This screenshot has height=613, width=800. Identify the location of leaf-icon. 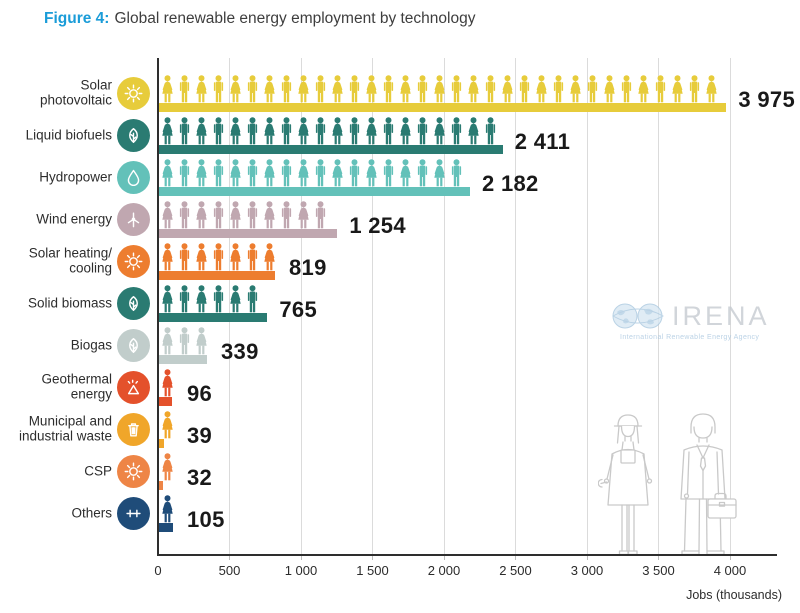
(133, 345).